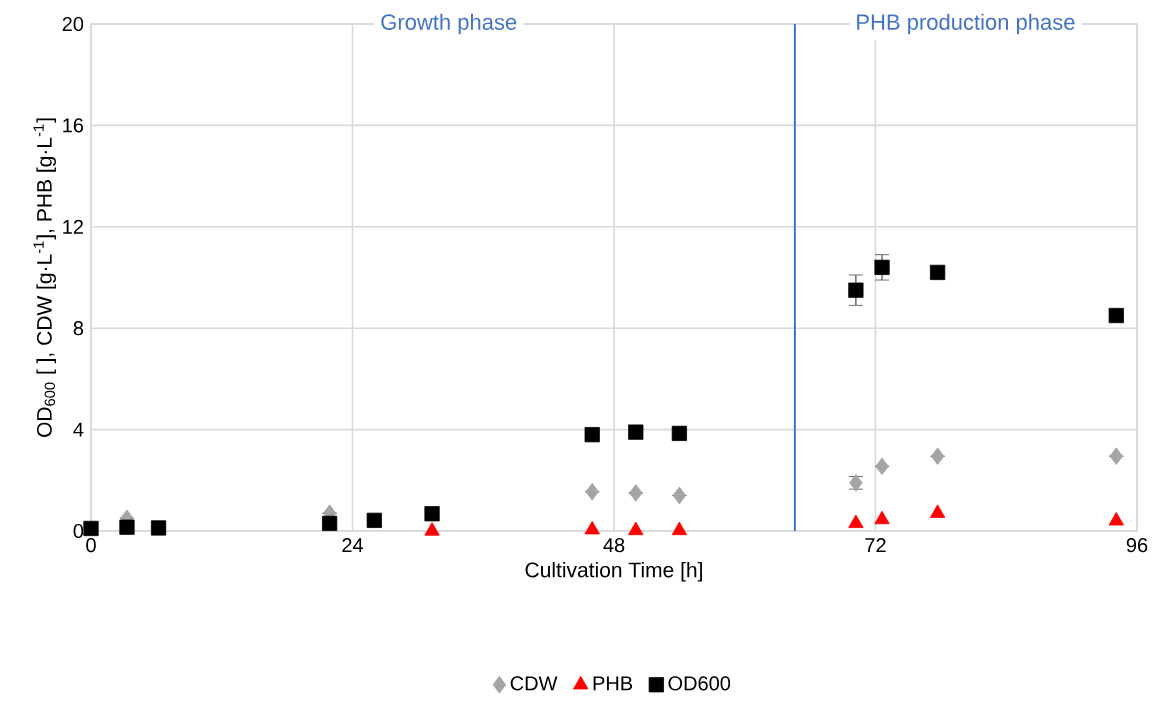 The width and height of the screenshot is (1160, 701). What do you see at coordinates (78, 328) in the screenshot?
I see `y-tick-label: 8` at bounding box center [78, 328].